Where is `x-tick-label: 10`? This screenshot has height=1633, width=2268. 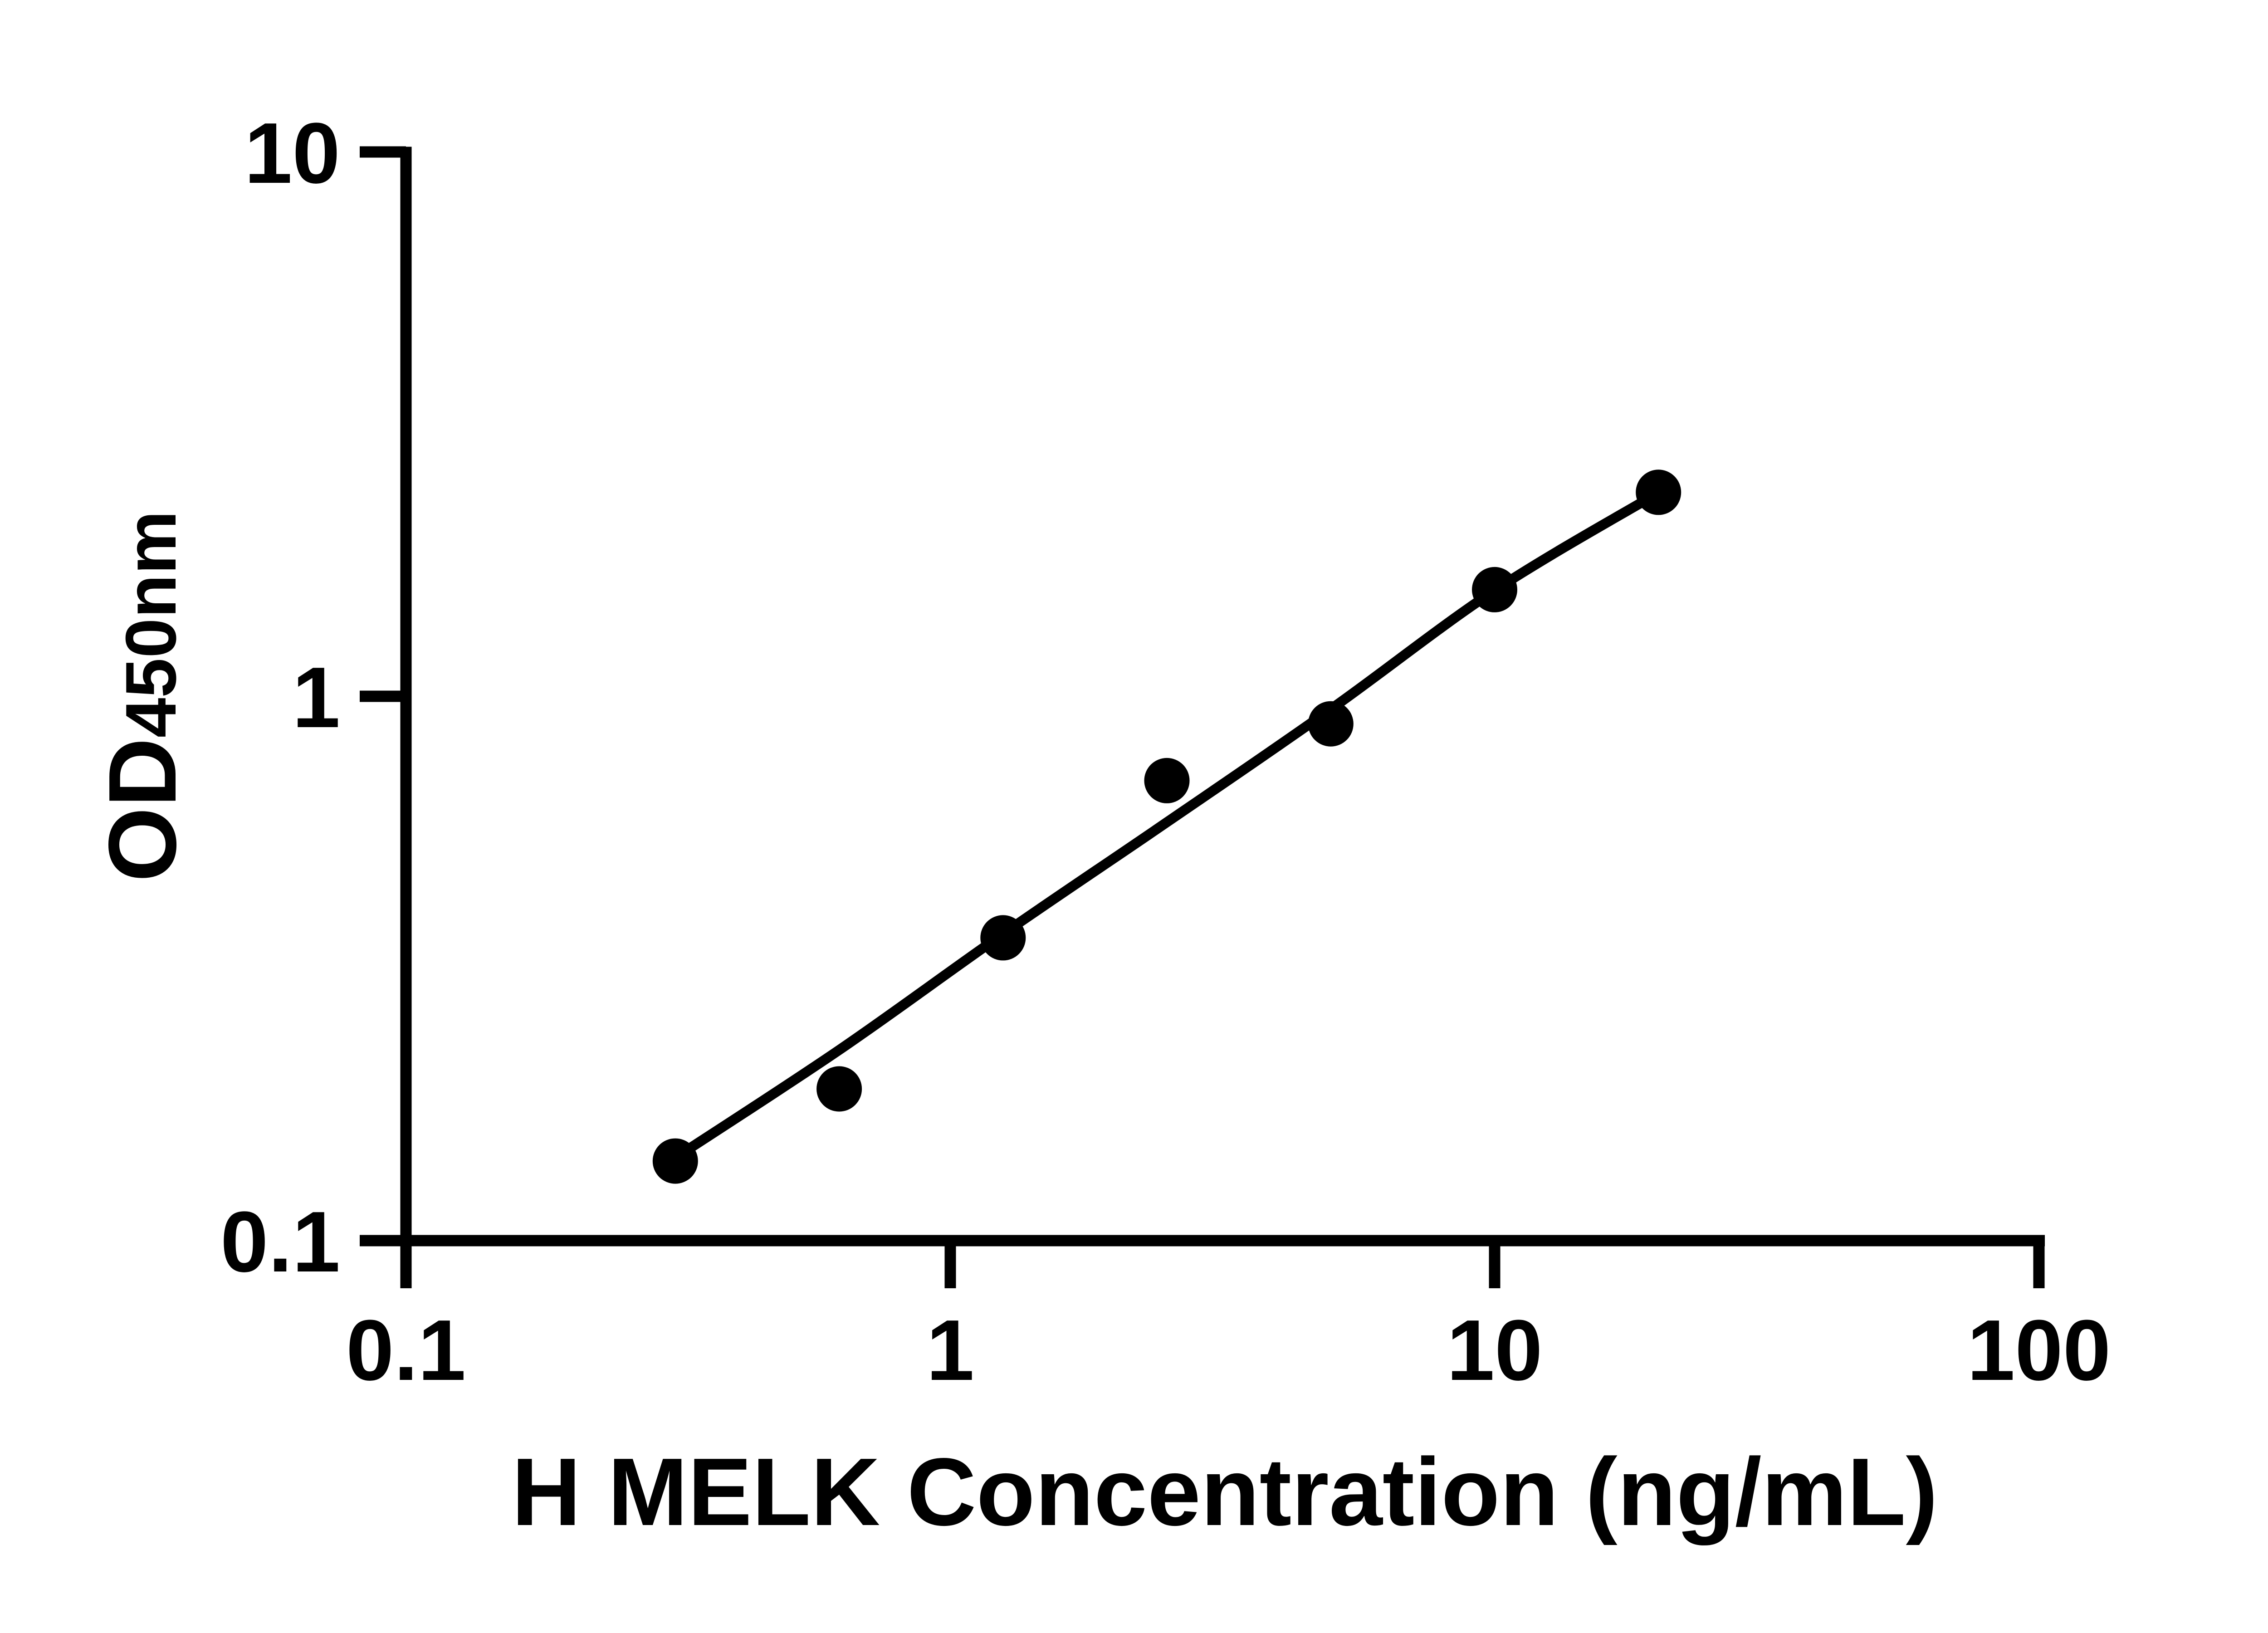 x-tick-label: 10 is located at coordinates (1495, 1350).